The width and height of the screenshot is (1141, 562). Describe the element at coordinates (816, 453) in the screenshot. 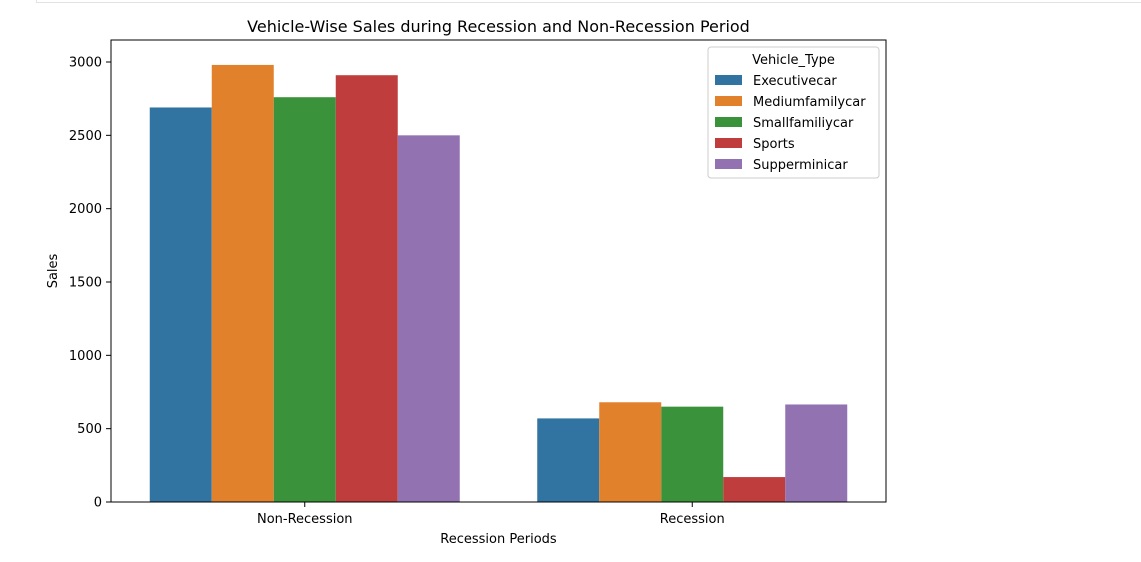

I see `bar-supperminicar-recession` at that location.